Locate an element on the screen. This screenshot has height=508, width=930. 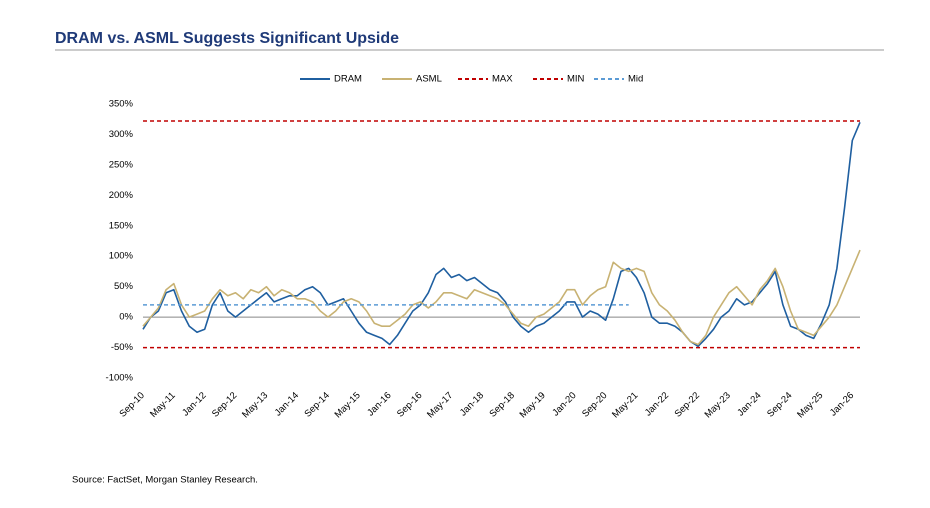
x-tick-label: Sep-16 is located at coordinates (409, 404).